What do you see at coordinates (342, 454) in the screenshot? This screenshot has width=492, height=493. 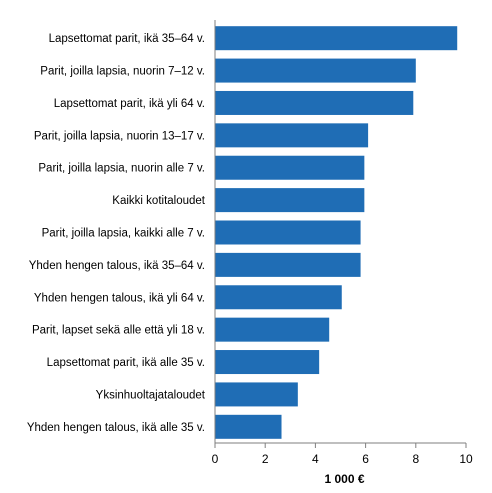 I see `x-ticks-group: 0 2 4 6 8 10` at bounding box center [342, 454].